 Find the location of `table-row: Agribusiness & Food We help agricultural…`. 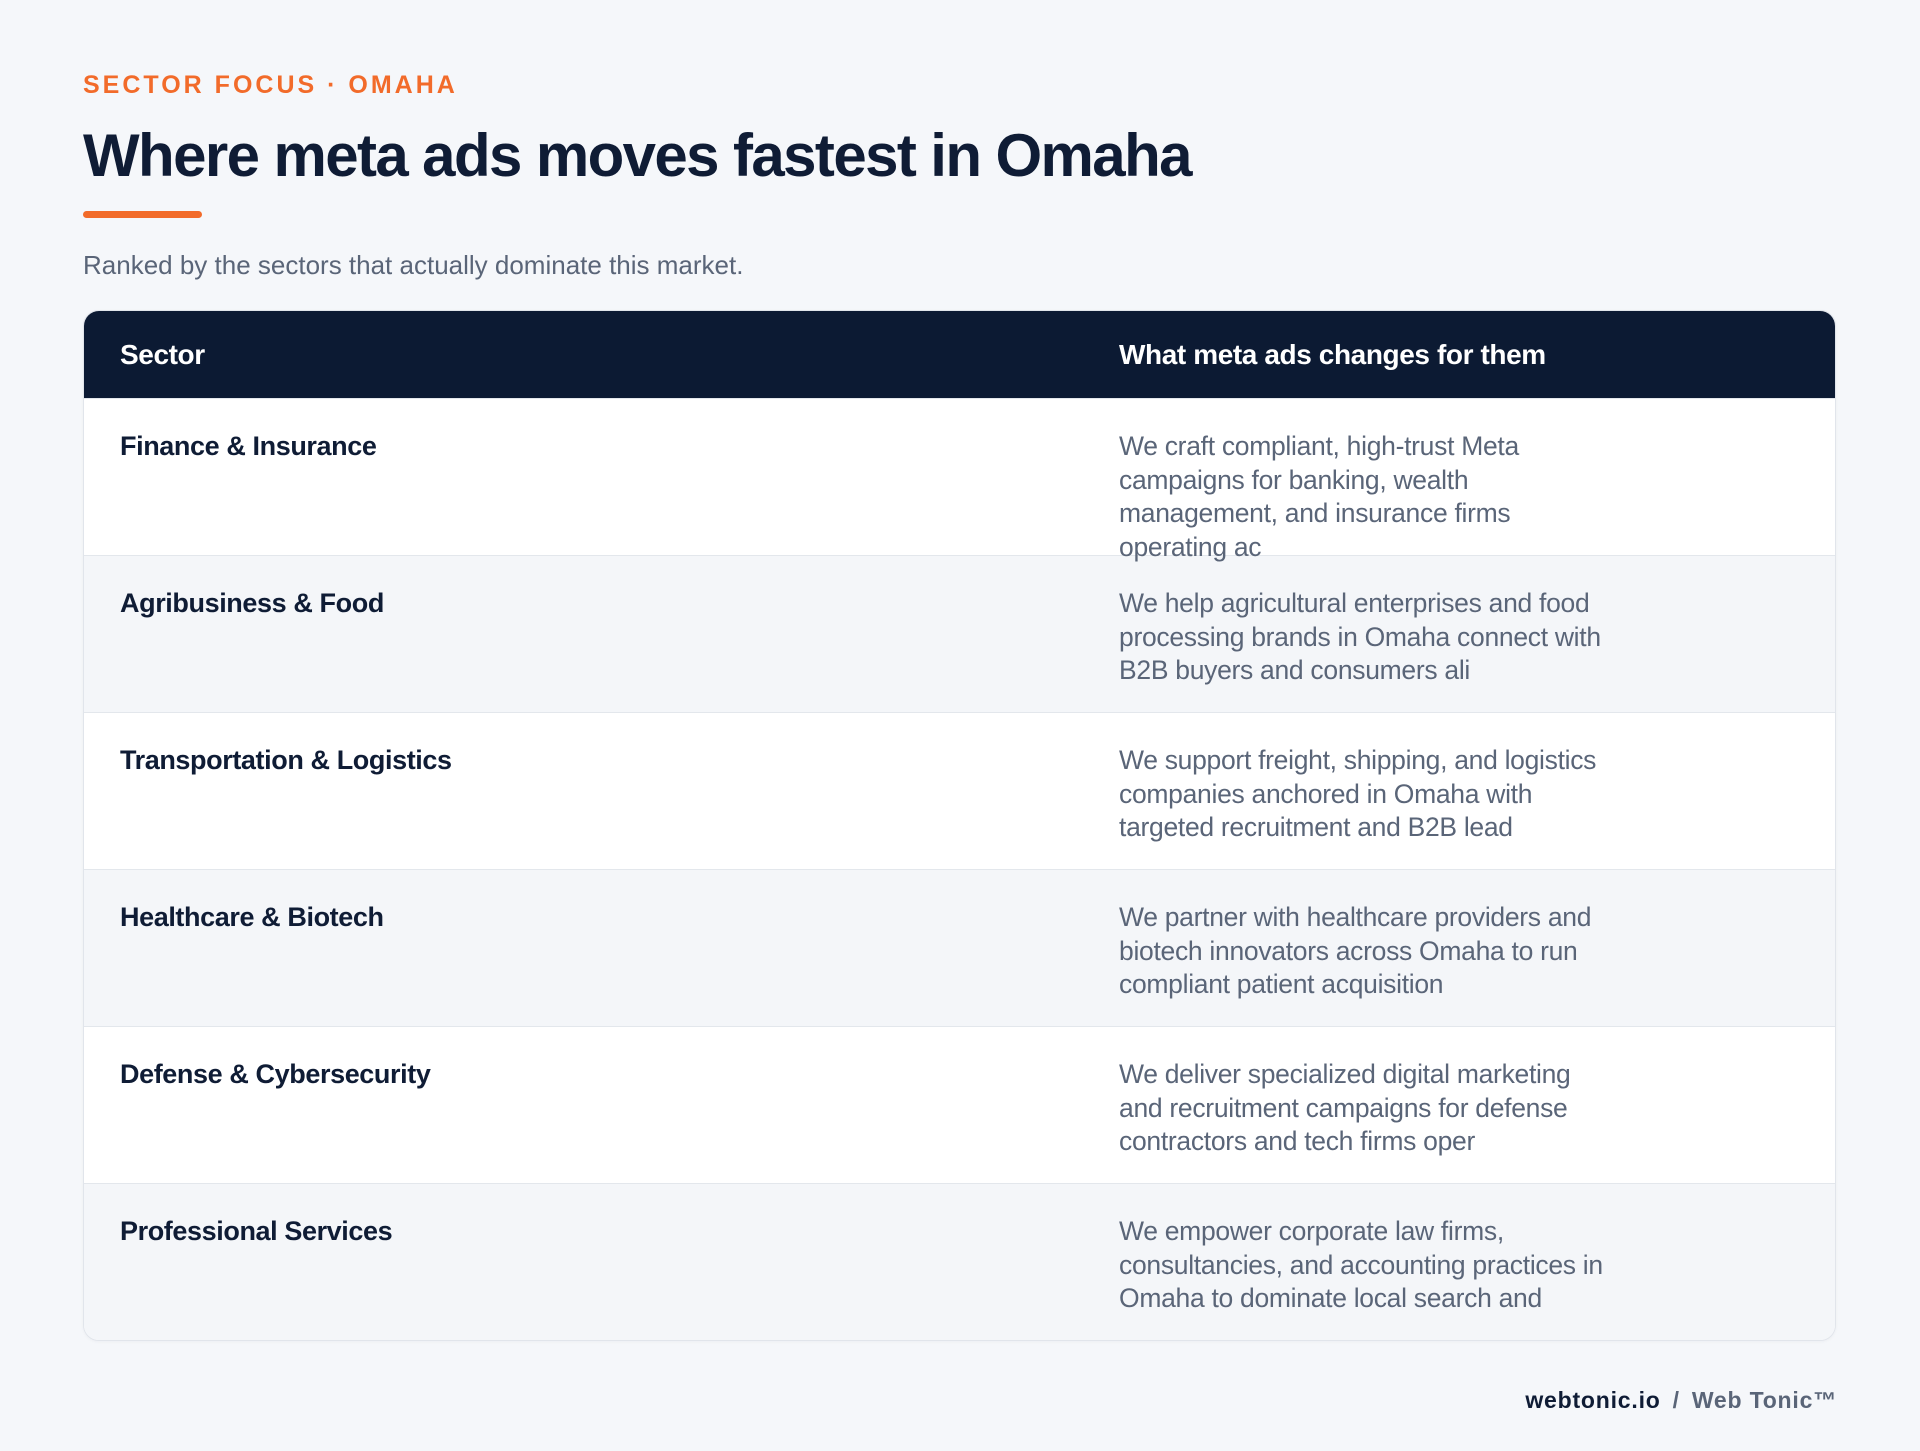

table-row: Agribusiness & Food We help agricultural… is located at coordinates (959, 633).